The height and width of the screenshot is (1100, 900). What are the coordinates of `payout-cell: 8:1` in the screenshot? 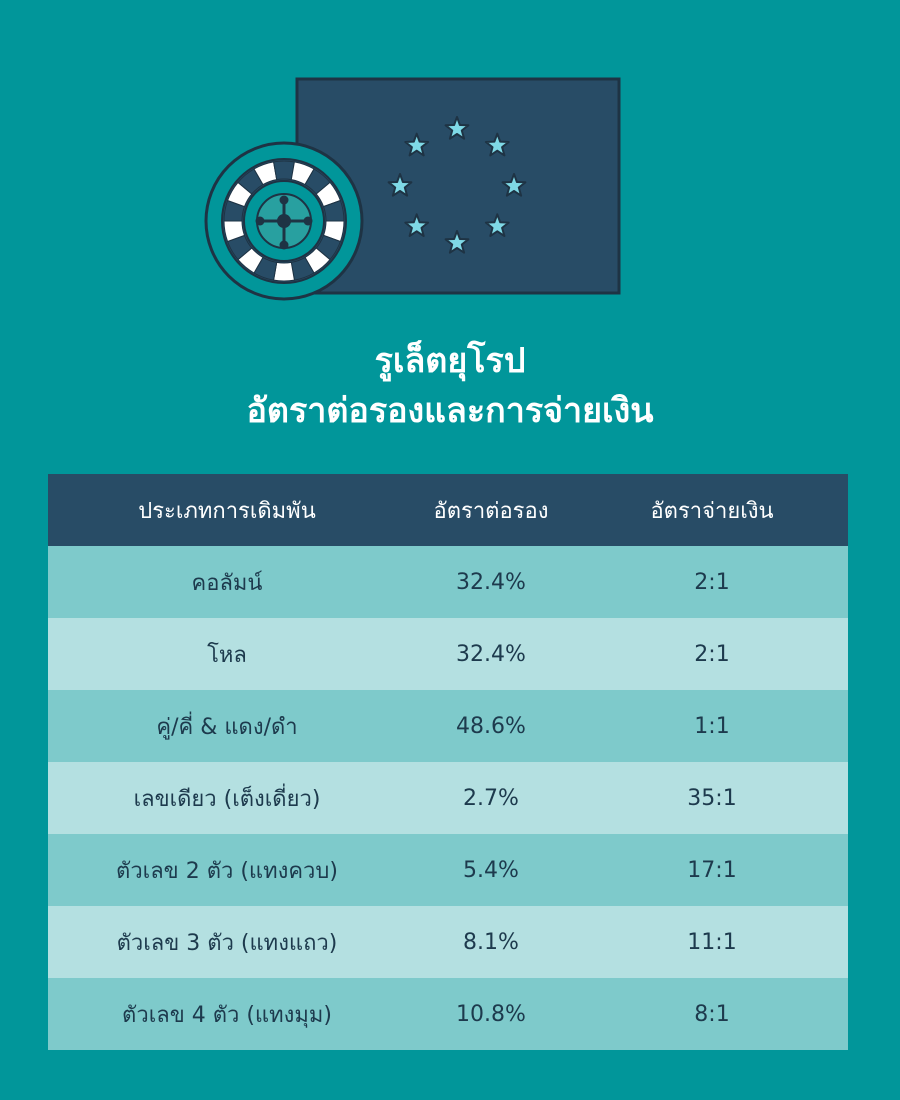 It's located at (712, 1014).